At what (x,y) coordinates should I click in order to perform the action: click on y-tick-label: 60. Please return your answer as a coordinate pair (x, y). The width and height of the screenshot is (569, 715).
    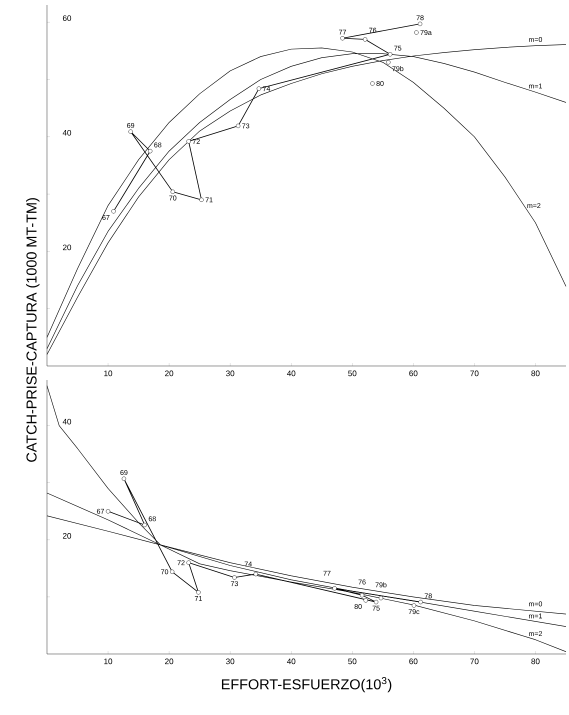
    Looking at the image, I should click on (67, 18).